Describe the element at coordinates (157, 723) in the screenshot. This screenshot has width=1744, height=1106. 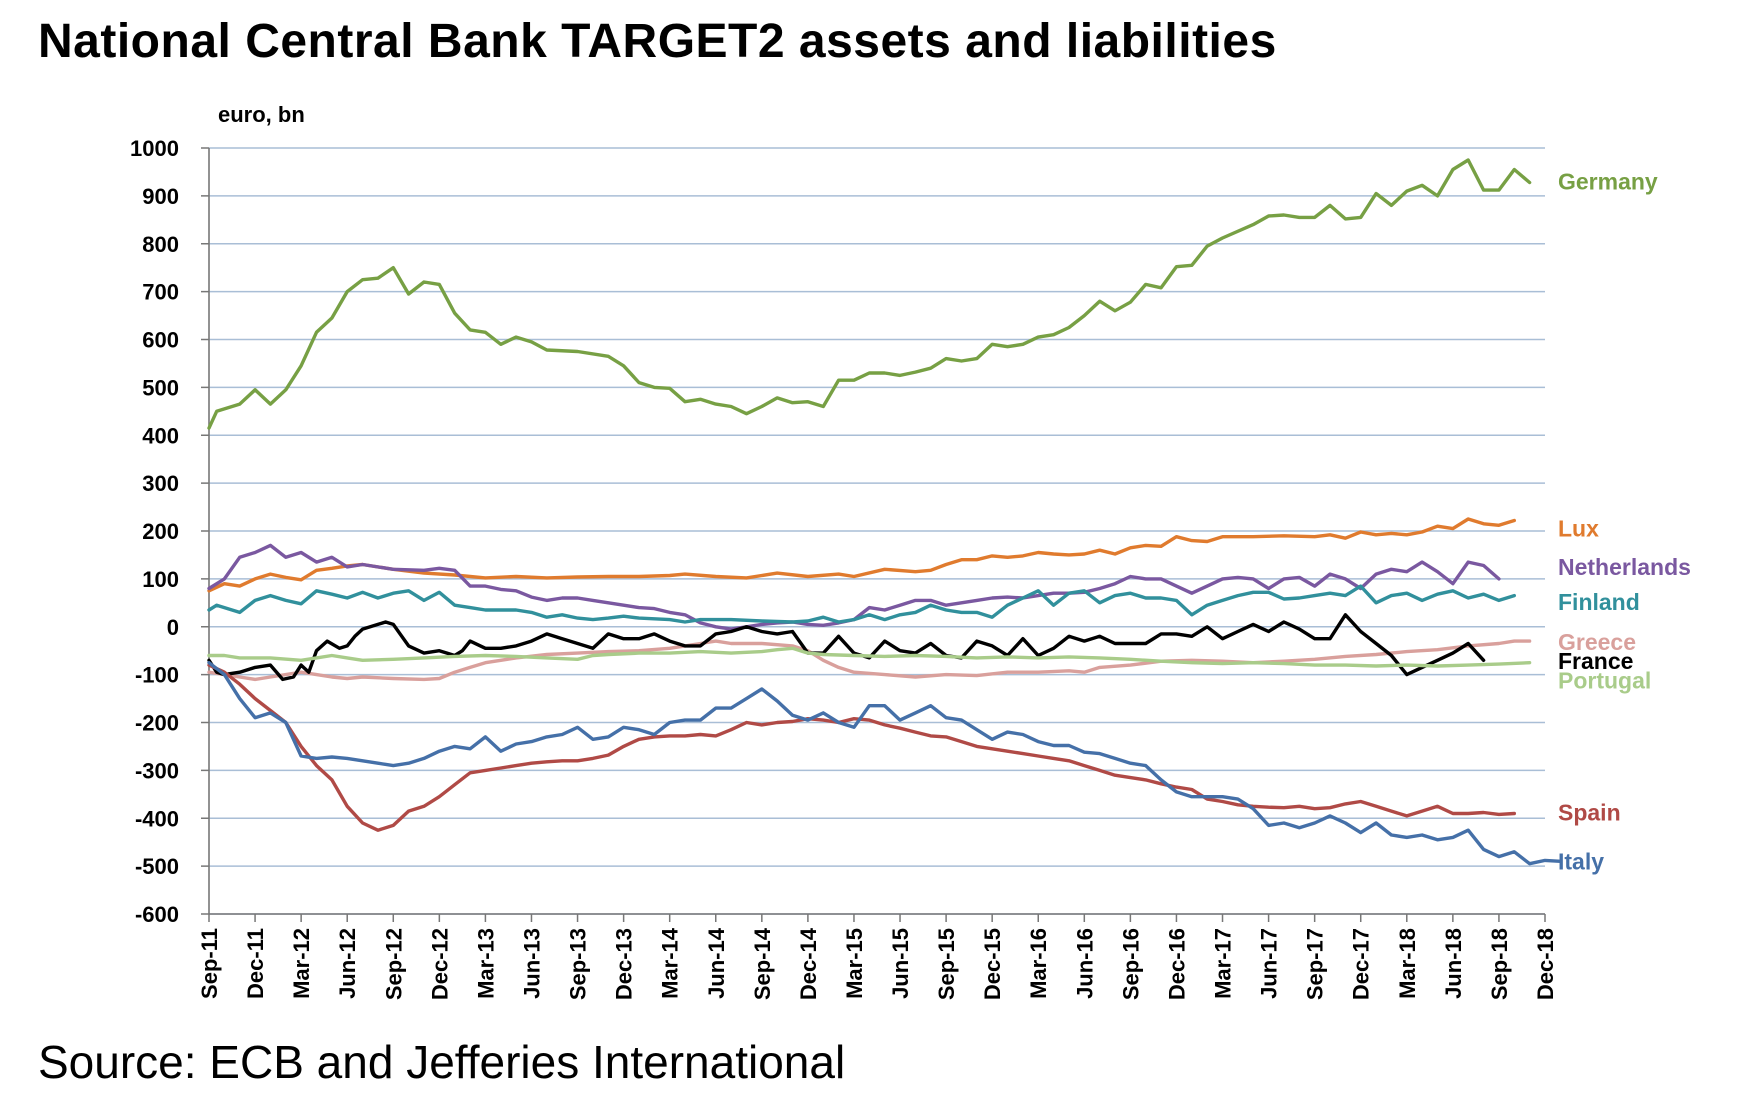
I see `y-tick-label: -200` at that location.